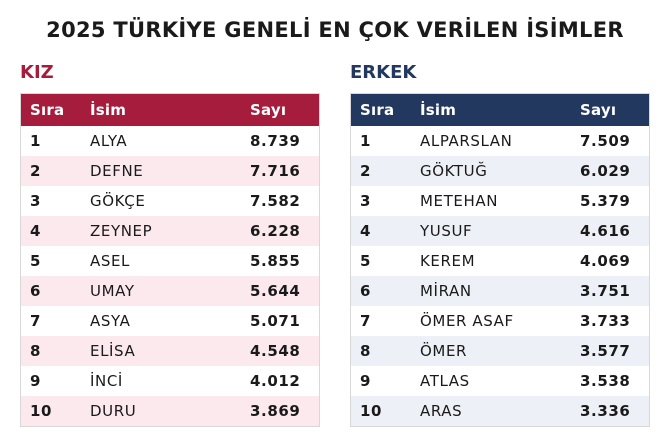 This screenshot has height=446, width=670. Describe the element at coordinates (605, 201) in the screenshot. I see `cell: 5.379` at that location.